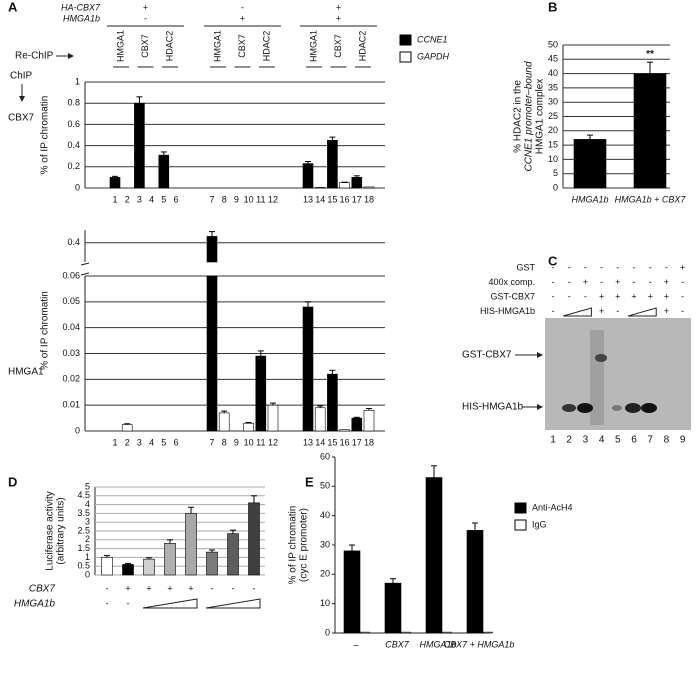  I want to click on y-tick-label: 0.01, so click(71, 405).